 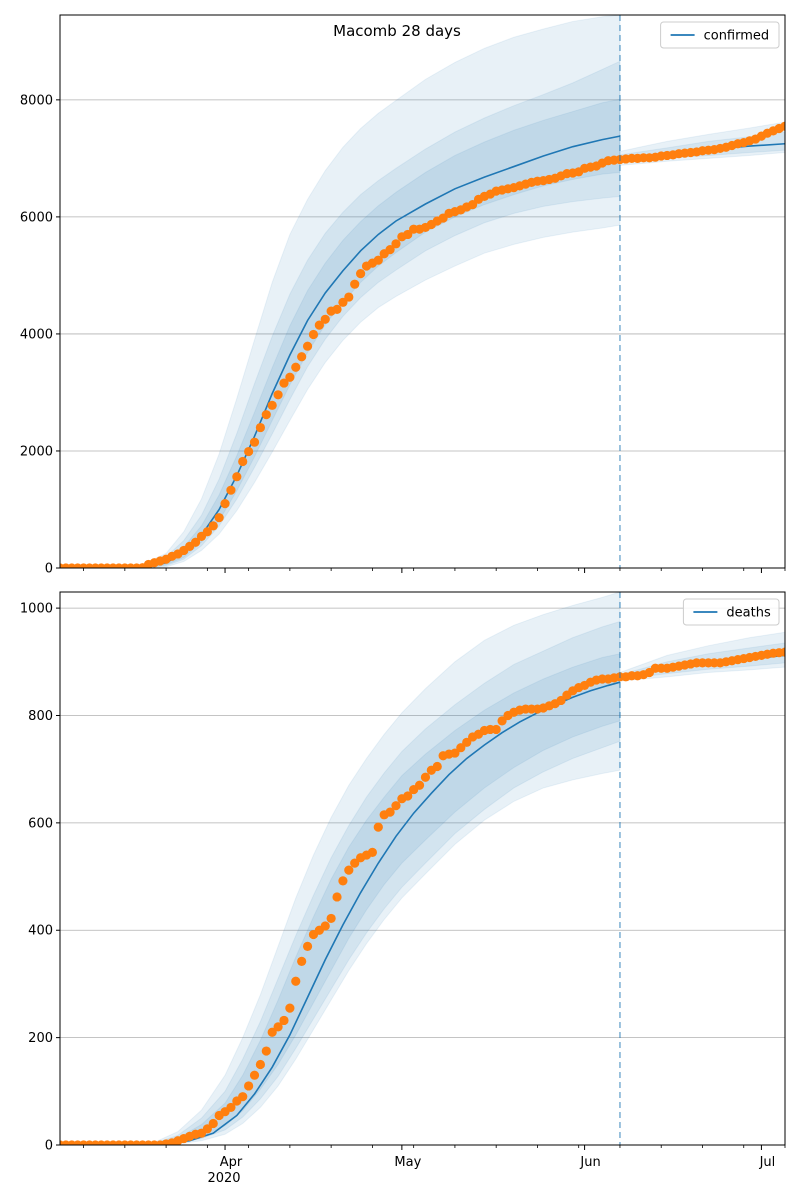 I want to click on x-tick-label: Jul, so click(x=767, y=1162).